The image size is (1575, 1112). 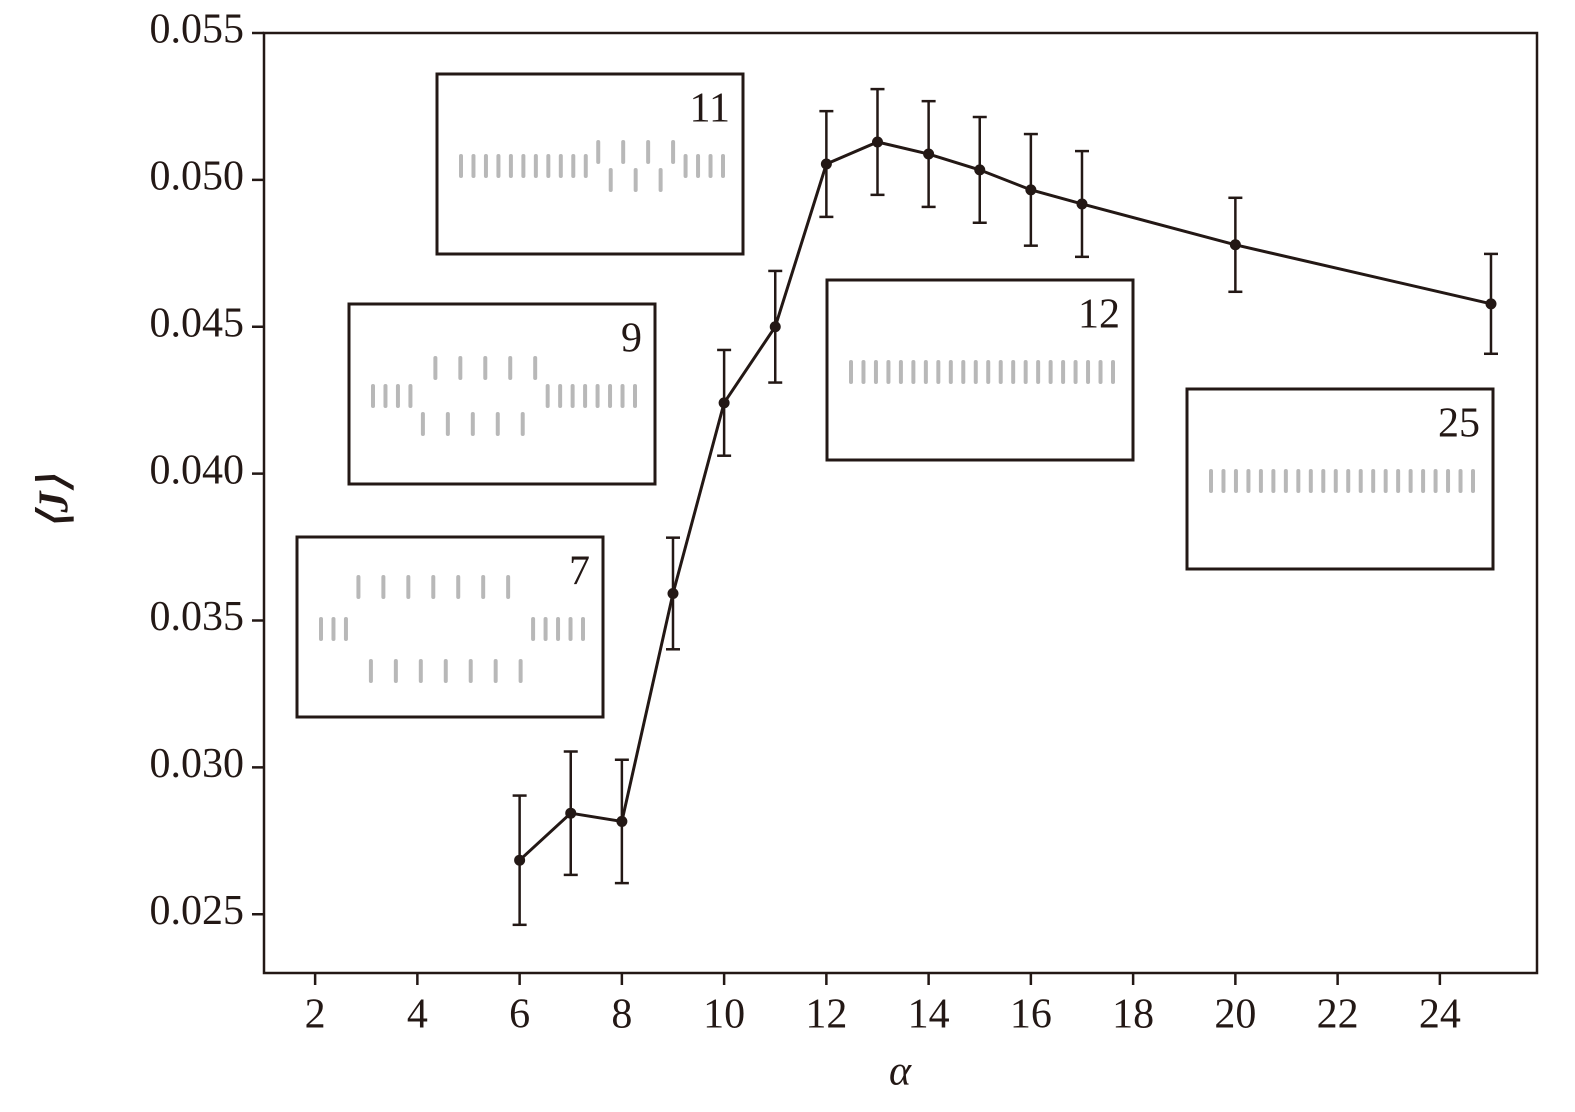 What do you see at coordinates (197, 764) in the screenshot?
I see `y-tick-label: 0.030` at bounding box center [197, 764].